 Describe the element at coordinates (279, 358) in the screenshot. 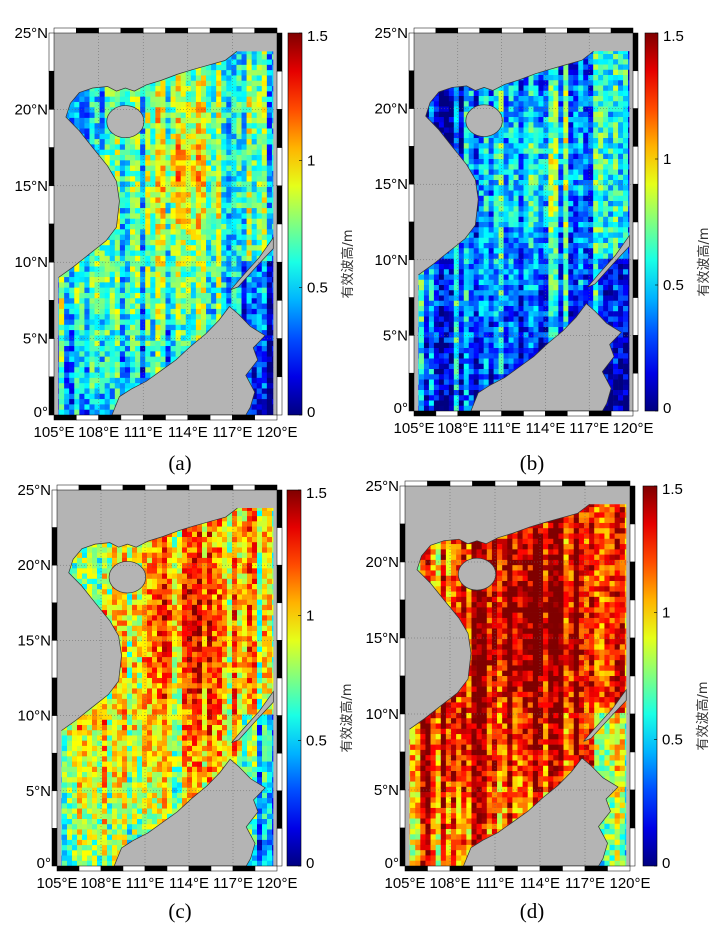

I see `frame-segment` at that location.